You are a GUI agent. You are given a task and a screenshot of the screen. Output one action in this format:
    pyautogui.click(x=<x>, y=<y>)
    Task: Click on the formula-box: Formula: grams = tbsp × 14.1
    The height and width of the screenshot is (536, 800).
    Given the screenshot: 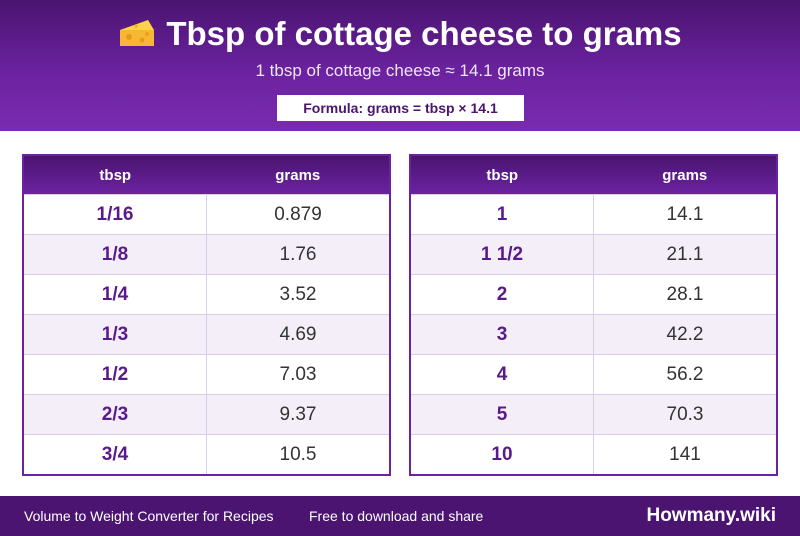 What is the action you would take?
    pyautogui.click(x=400, y=108)
    